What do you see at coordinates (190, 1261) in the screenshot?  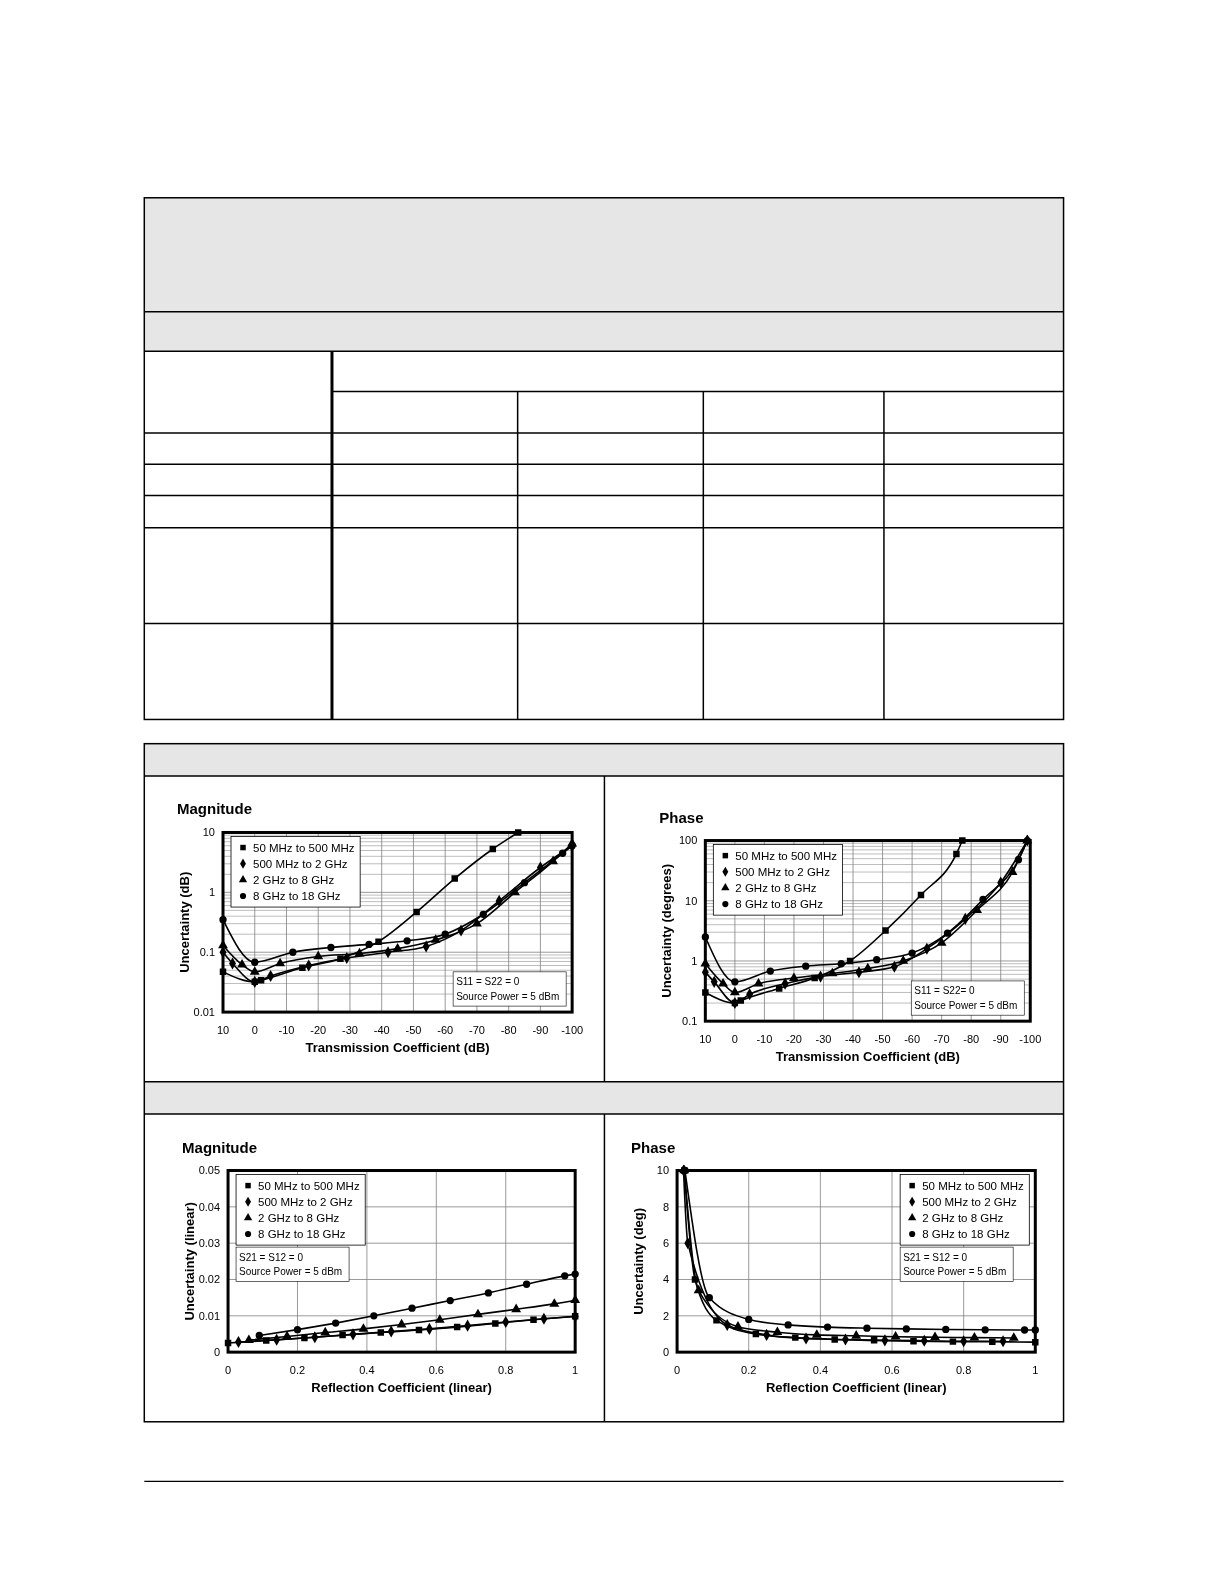 I see `y-axis-title: Uncertainty (linear)` at bounding box center [190, 1261].